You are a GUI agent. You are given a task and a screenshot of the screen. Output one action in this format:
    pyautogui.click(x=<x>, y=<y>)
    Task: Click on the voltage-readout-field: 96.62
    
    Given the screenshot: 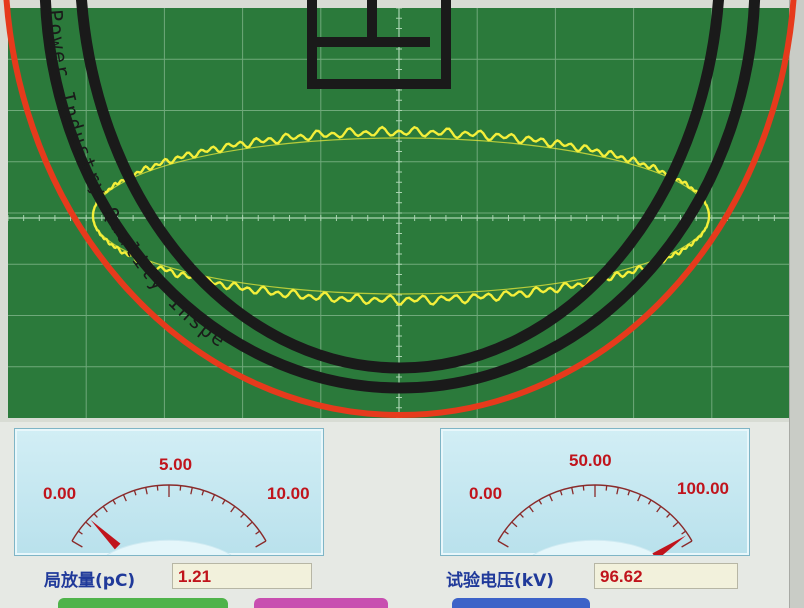 What is the action you would take?
    pyautogui.click(x=666, y=576)
    